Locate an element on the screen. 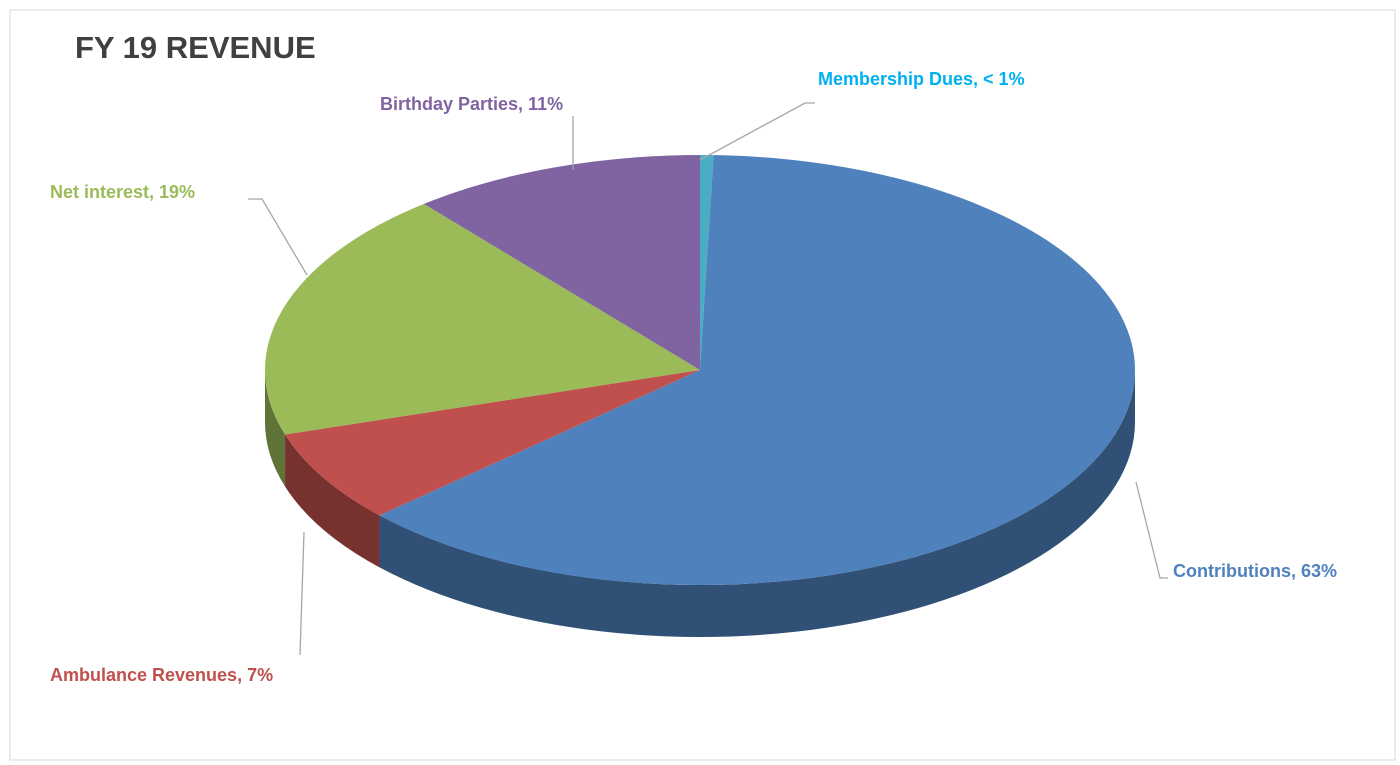 The image size is (1400, 765). data-label: Membership Dues, < 1% is located at coordinates (921, 79).